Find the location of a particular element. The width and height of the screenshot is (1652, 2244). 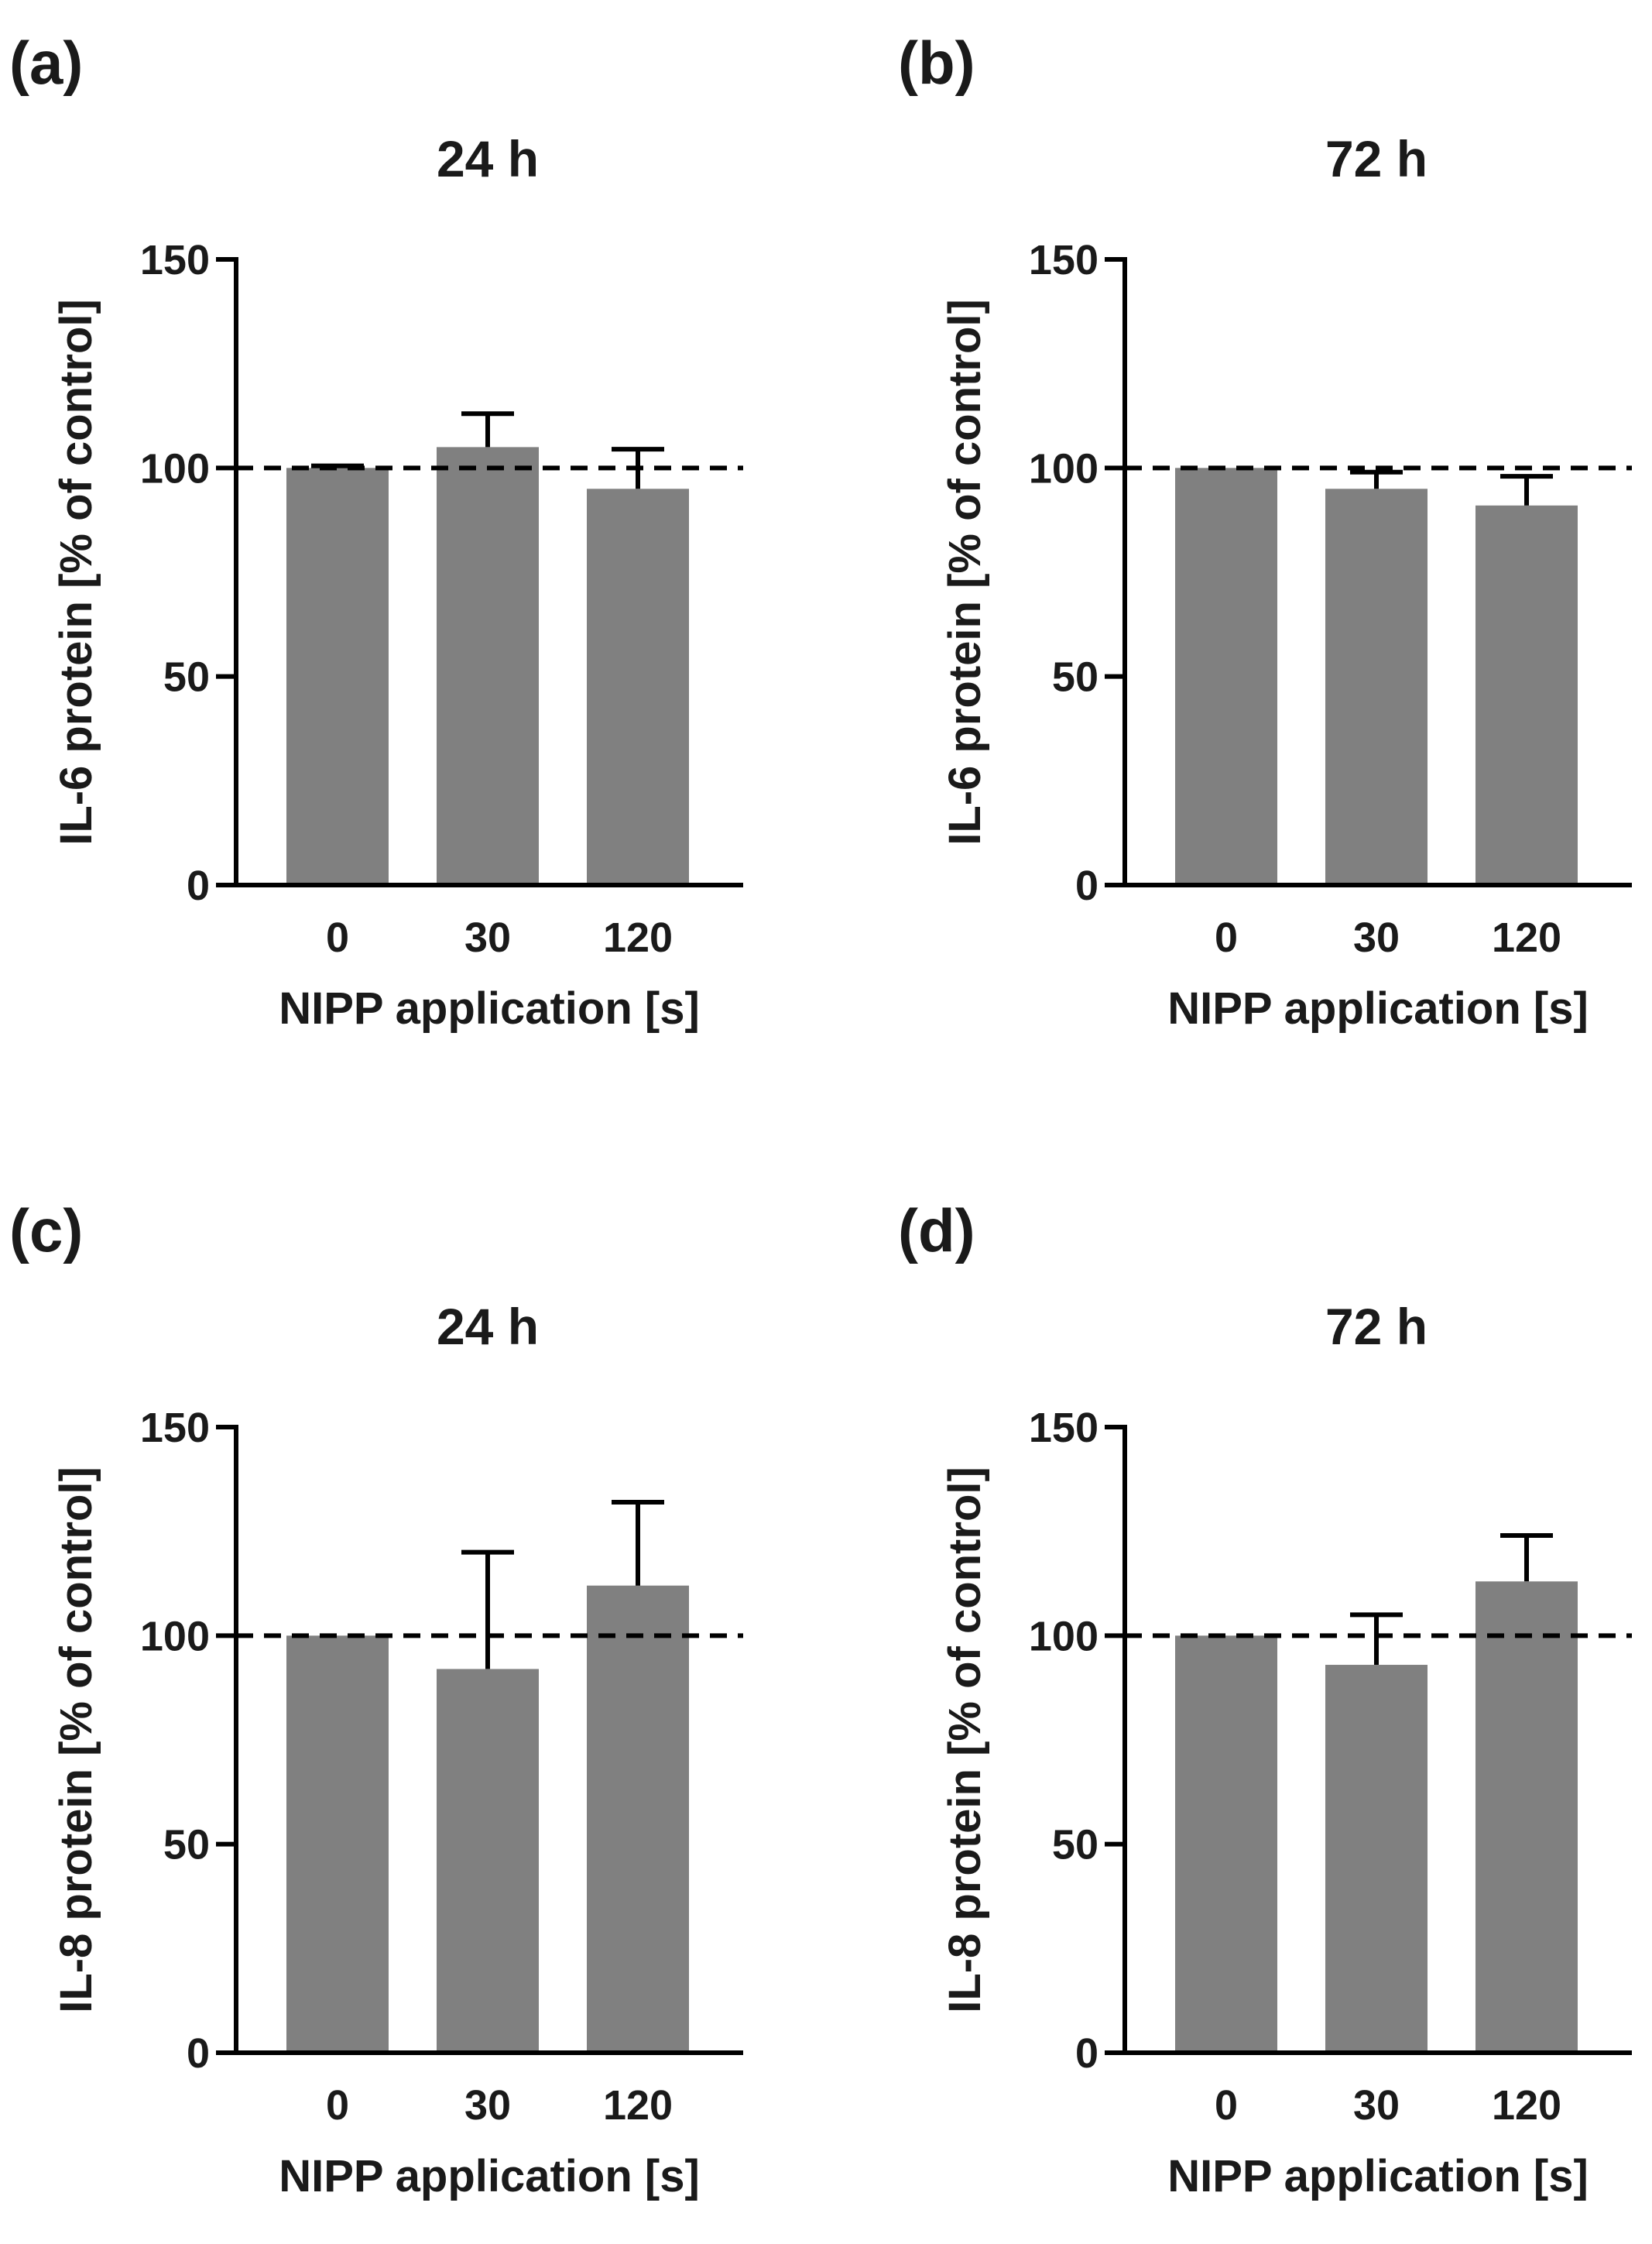

panel-label: (b) is located at coordinates (937, 63).